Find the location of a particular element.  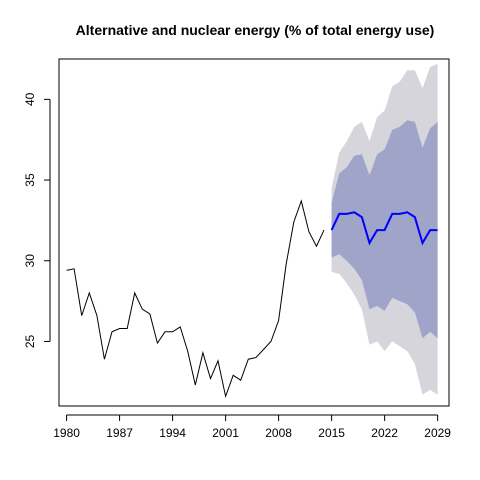

y-tick-label: 30 is located at coordinates (30, 261).